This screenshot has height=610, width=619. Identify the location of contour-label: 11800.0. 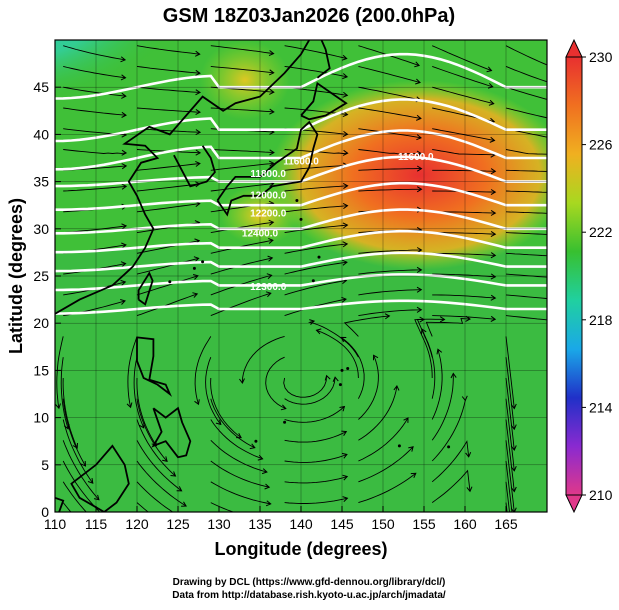
(268, 174).